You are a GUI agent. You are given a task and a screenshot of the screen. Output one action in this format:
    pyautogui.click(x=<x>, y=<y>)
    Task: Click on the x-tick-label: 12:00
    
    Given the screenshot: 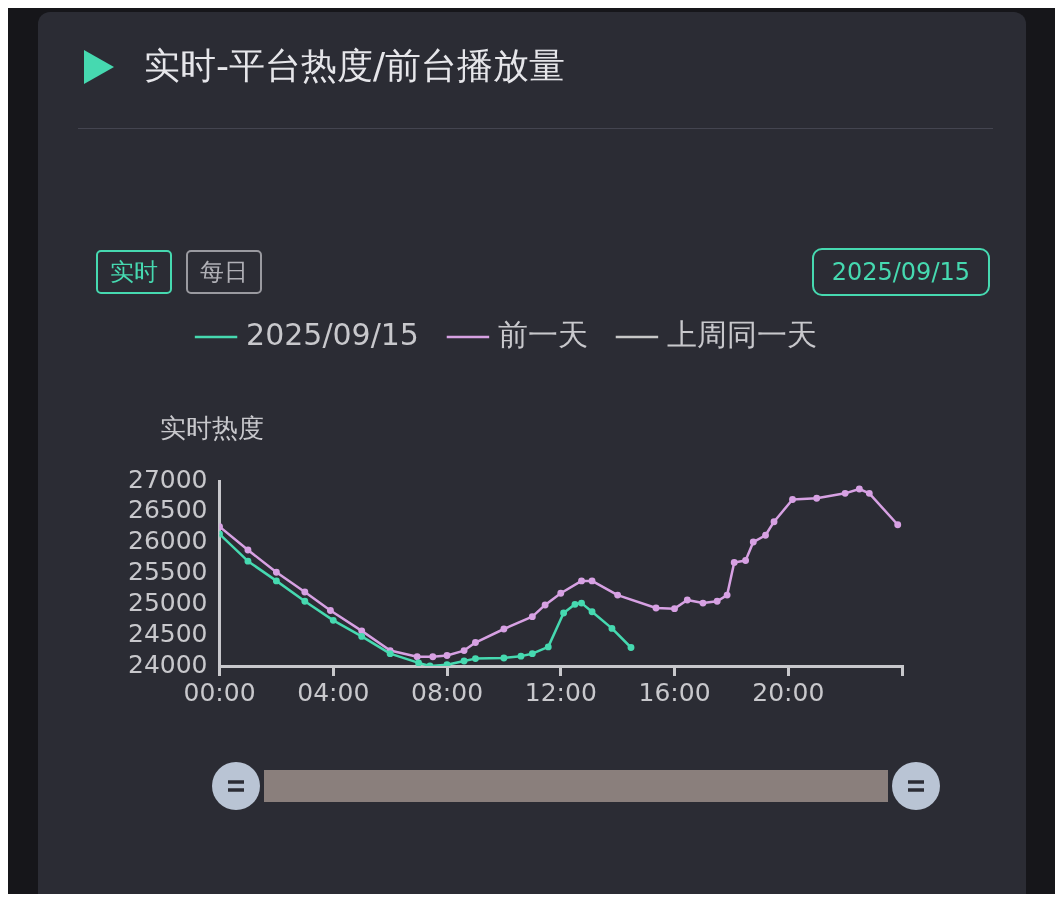 What is the action you would take?
    pyautogui.click(x=560, y=692)
    